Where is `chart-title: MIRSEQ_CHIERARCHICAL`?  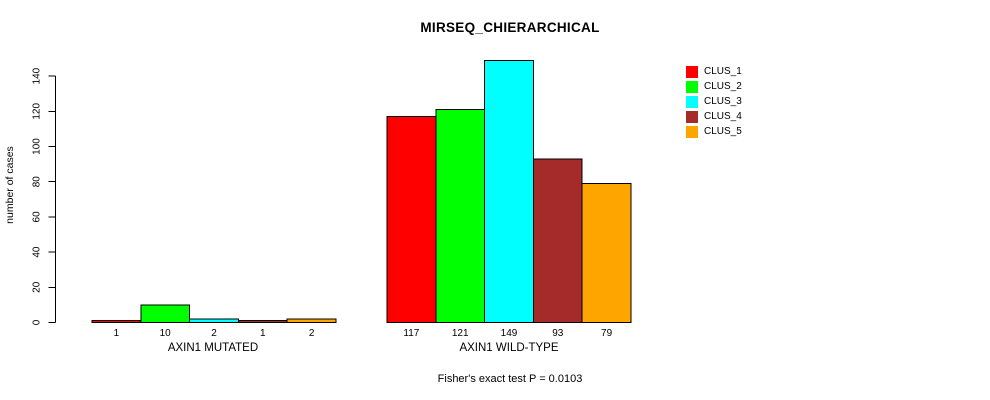
chart-title: MIRSEQ_CHIERARCHICAL is located at coordinates (510, 27).